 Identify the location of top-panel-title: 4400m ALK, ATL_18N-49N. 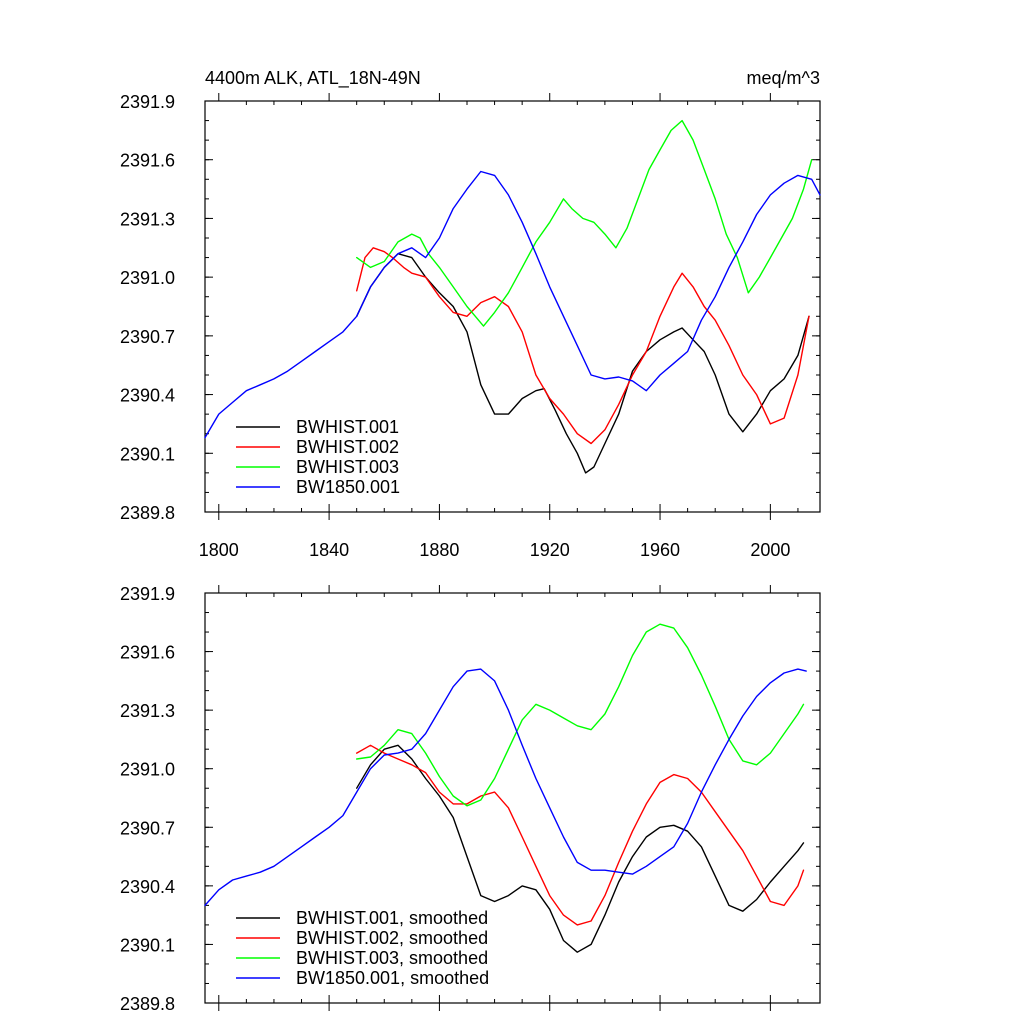
(313, 78).